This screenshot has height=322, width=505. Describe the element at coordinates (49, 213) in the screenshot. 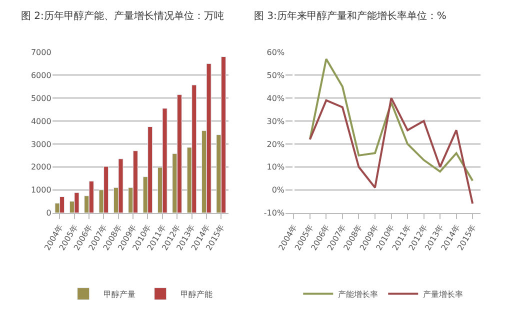

I see `y-tick-label: 0` at that location.